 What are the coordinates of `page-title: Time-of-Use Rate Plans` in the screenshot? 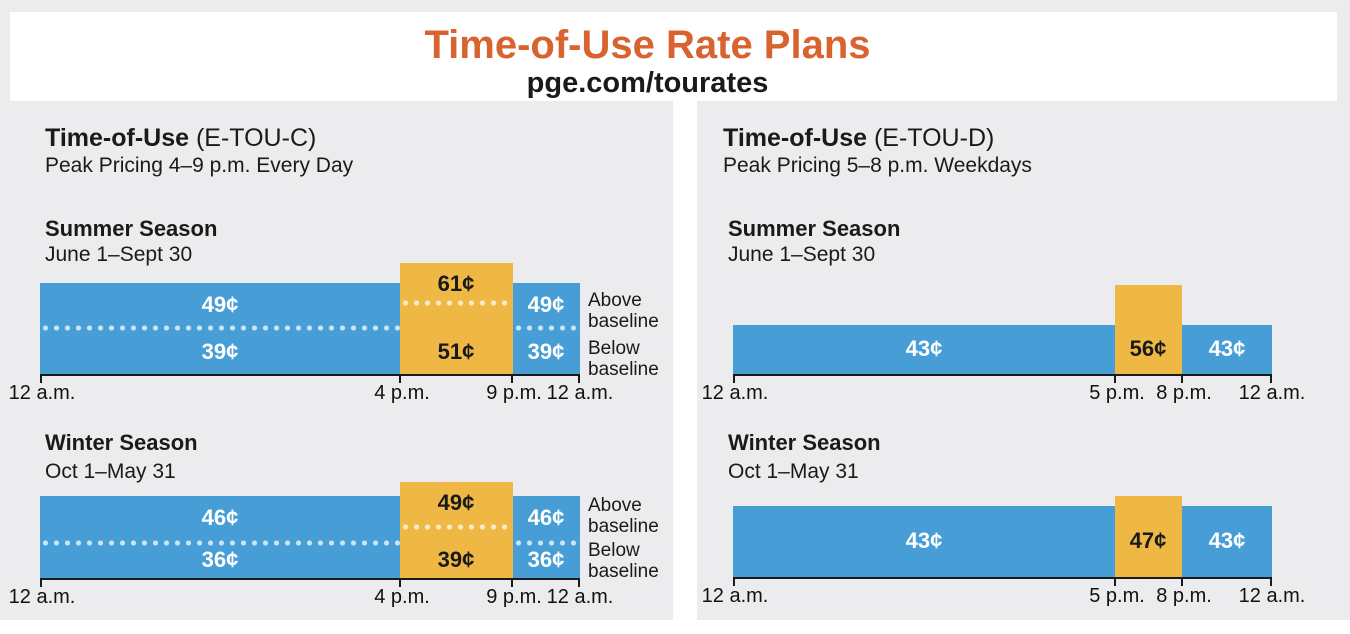 It's located at (647, 45).